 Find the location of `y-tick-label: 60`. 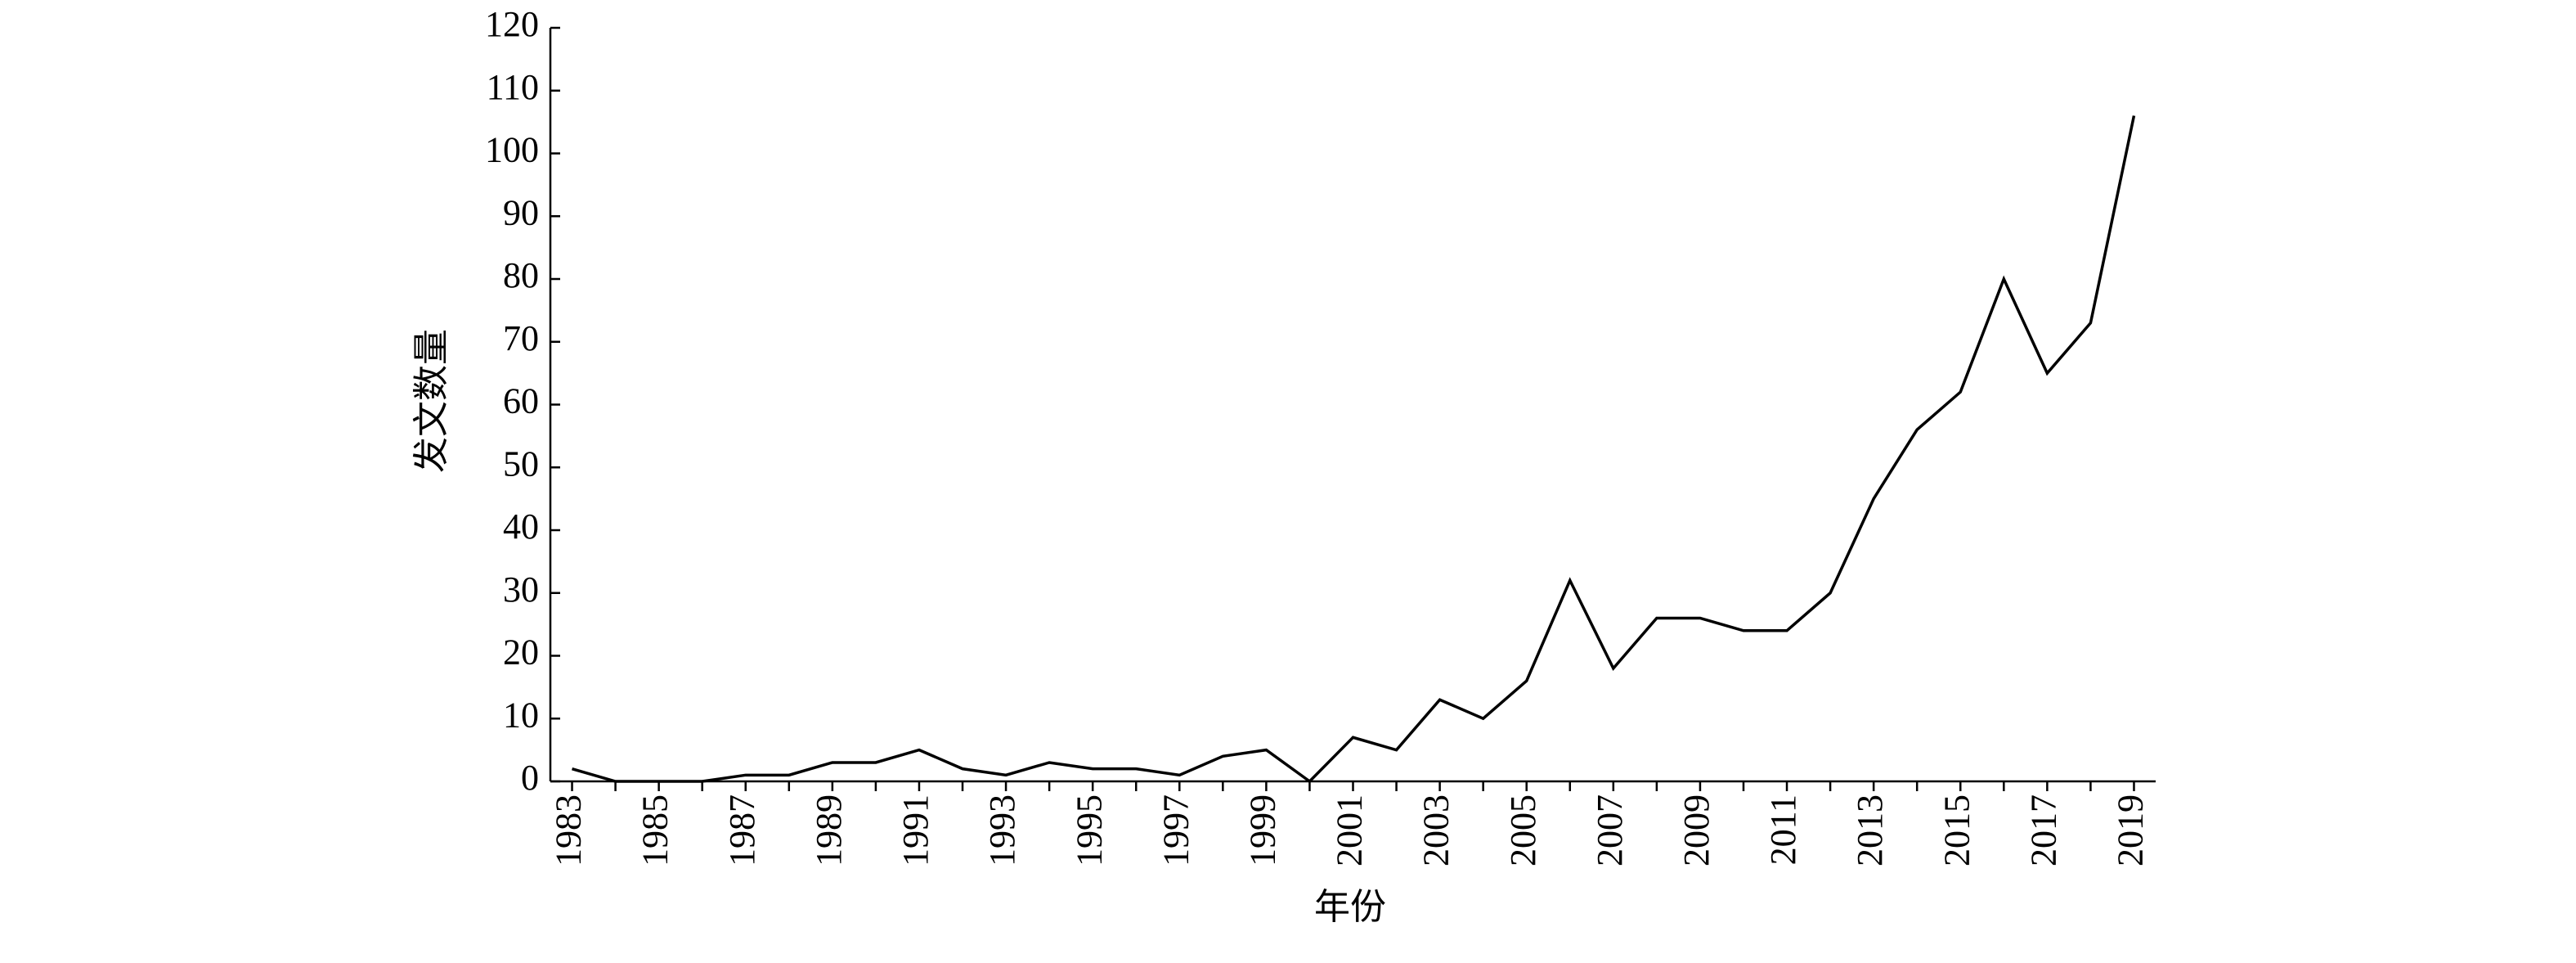

y-tick-label: 60 is located at coordinates (521, 401).